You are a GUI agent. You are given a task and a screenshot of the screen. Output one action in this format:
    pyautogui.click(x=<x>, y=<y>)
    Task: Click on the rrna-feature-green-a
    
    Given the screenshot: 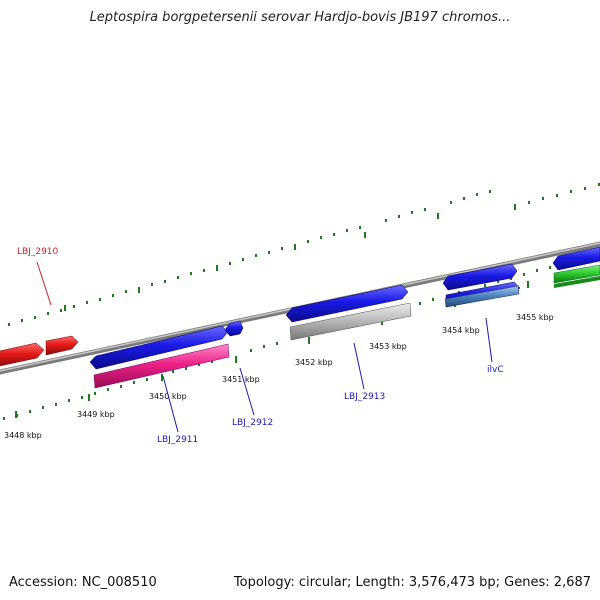 What is the action you would take?
    pyautogui.click(x=576, y=274)
    